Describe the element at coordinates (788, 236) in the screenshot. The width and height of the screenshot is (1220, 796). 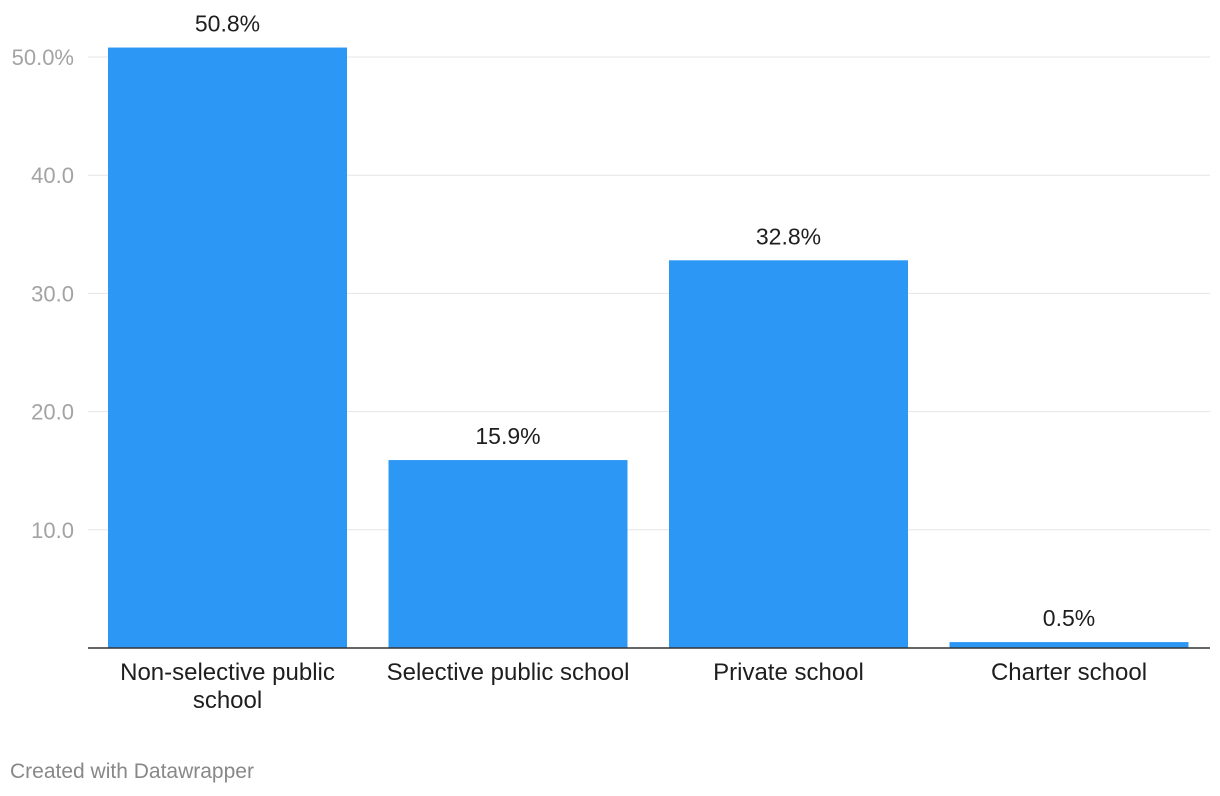
I see `data-label: 32.8%` at that location.